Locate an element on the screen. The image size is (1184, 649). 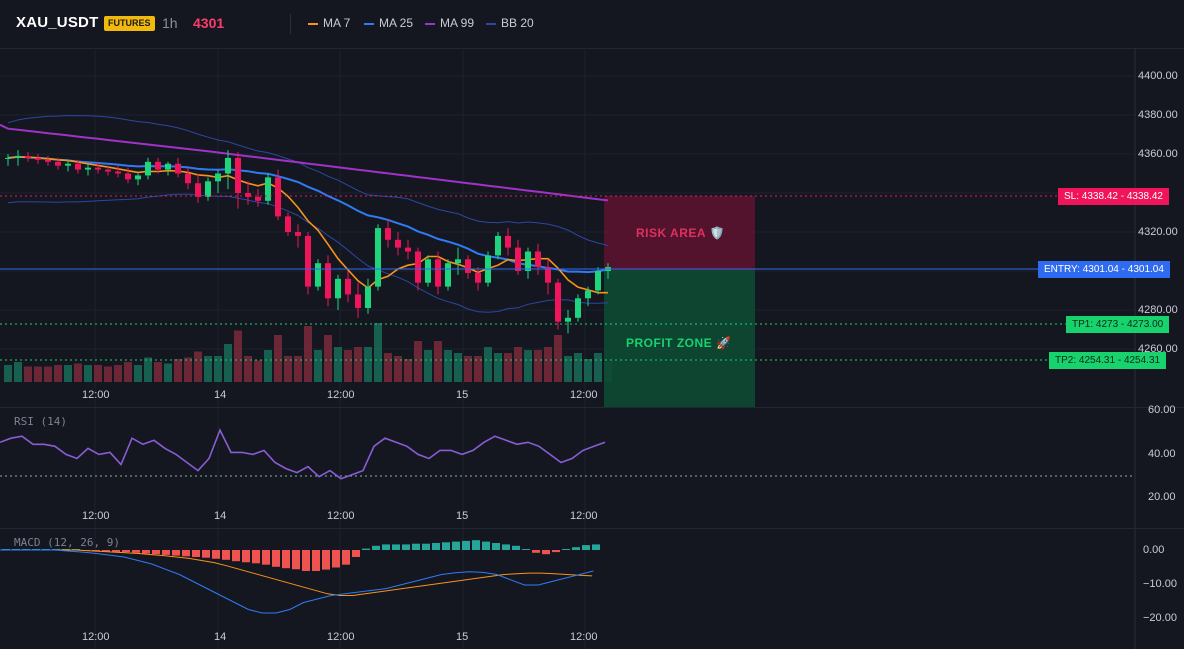
time-label: 15 is located at coordinates (462, 637).